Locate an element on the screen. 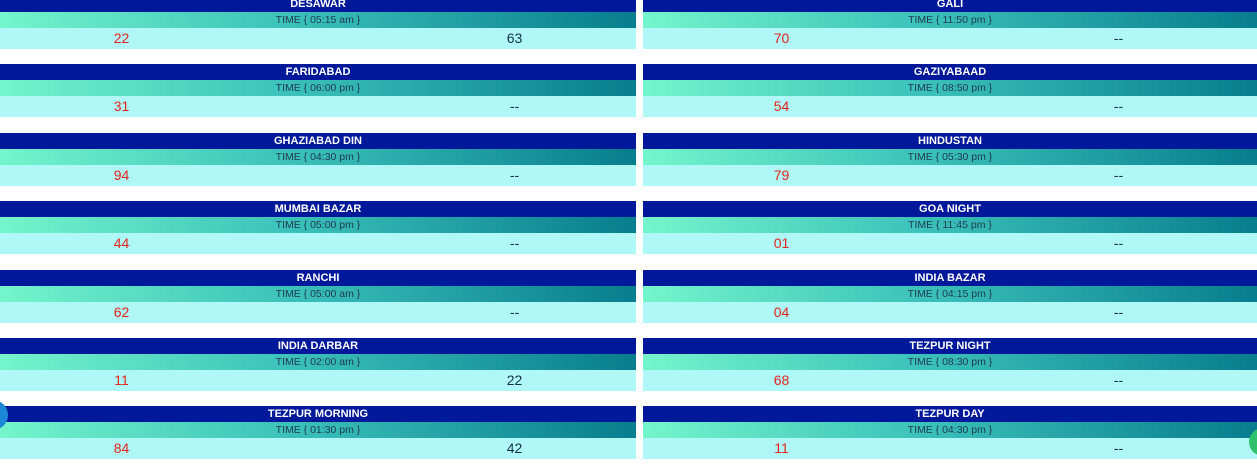 This screenshot has width=1257, height=475. market-time: TIME { 02:00 am } is located at coordinates (318, 361).